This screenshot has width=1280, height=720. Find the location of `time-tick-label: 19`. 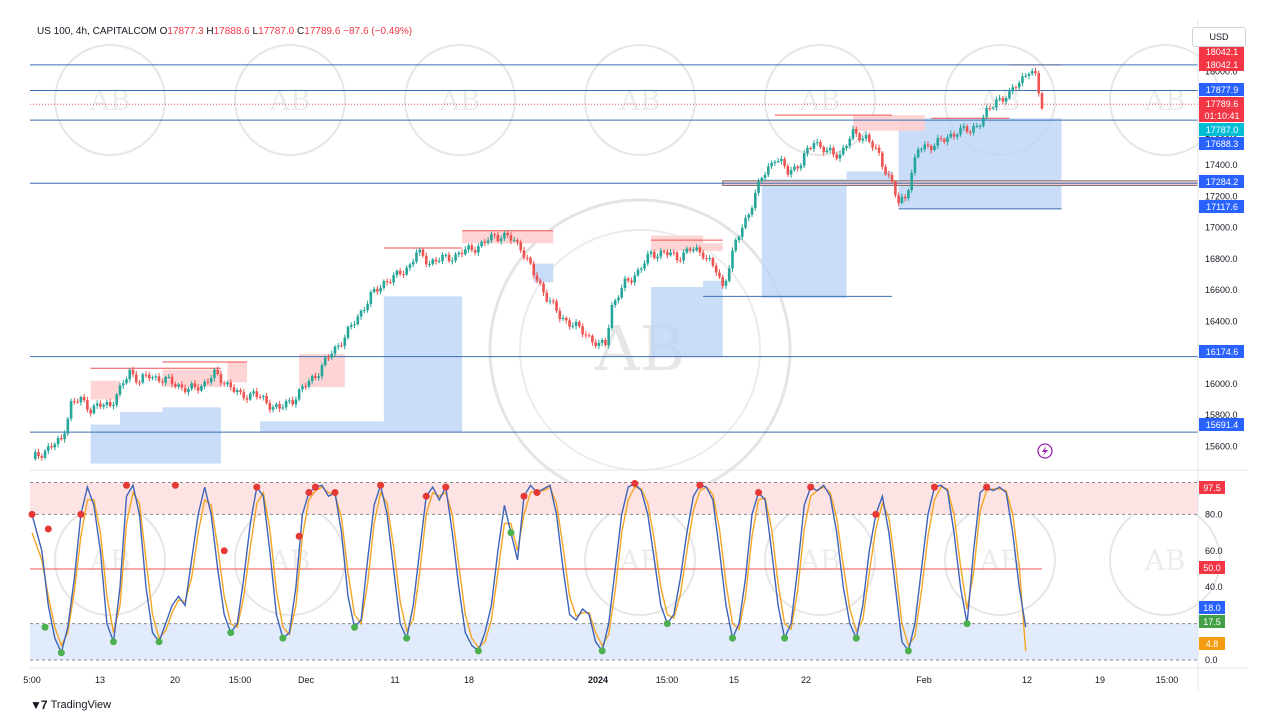

time-tick-label: 19 is located at coordinates (1100, 680).